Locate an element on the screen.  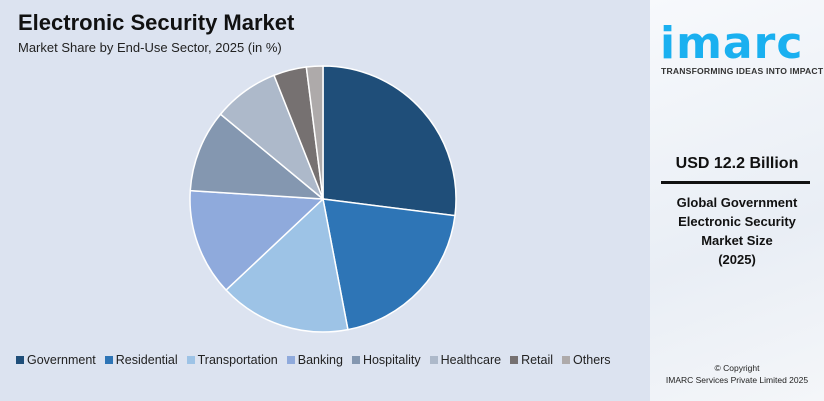
desc-line: Electronic Security is located at coordinates (737, 221).